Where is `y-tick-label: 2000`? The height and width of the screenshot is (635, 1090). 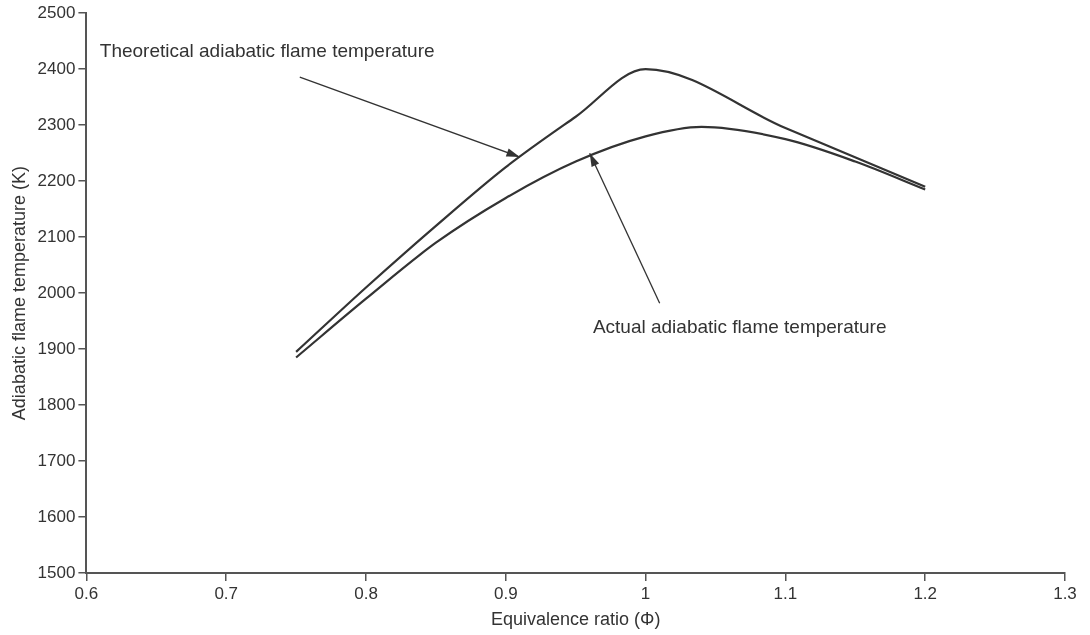
y-tick-label: 2000 is located at coordinates (56, 292).